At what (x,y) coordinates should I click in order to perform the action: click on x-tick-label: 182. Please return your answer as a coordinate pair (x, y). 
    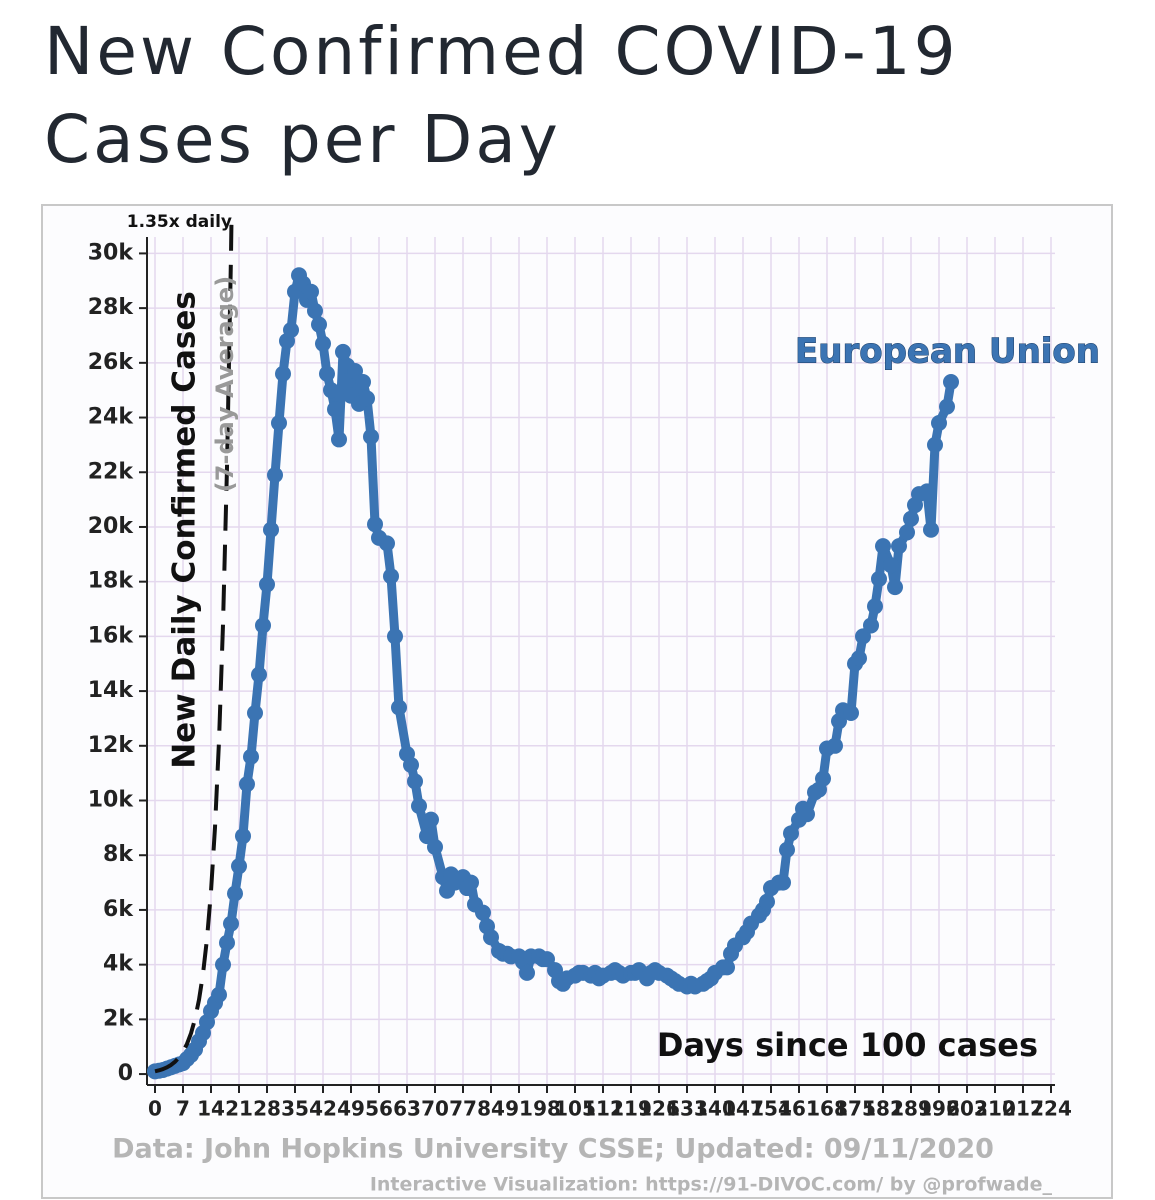
    Looking at the image, I should click on (883, 1109).